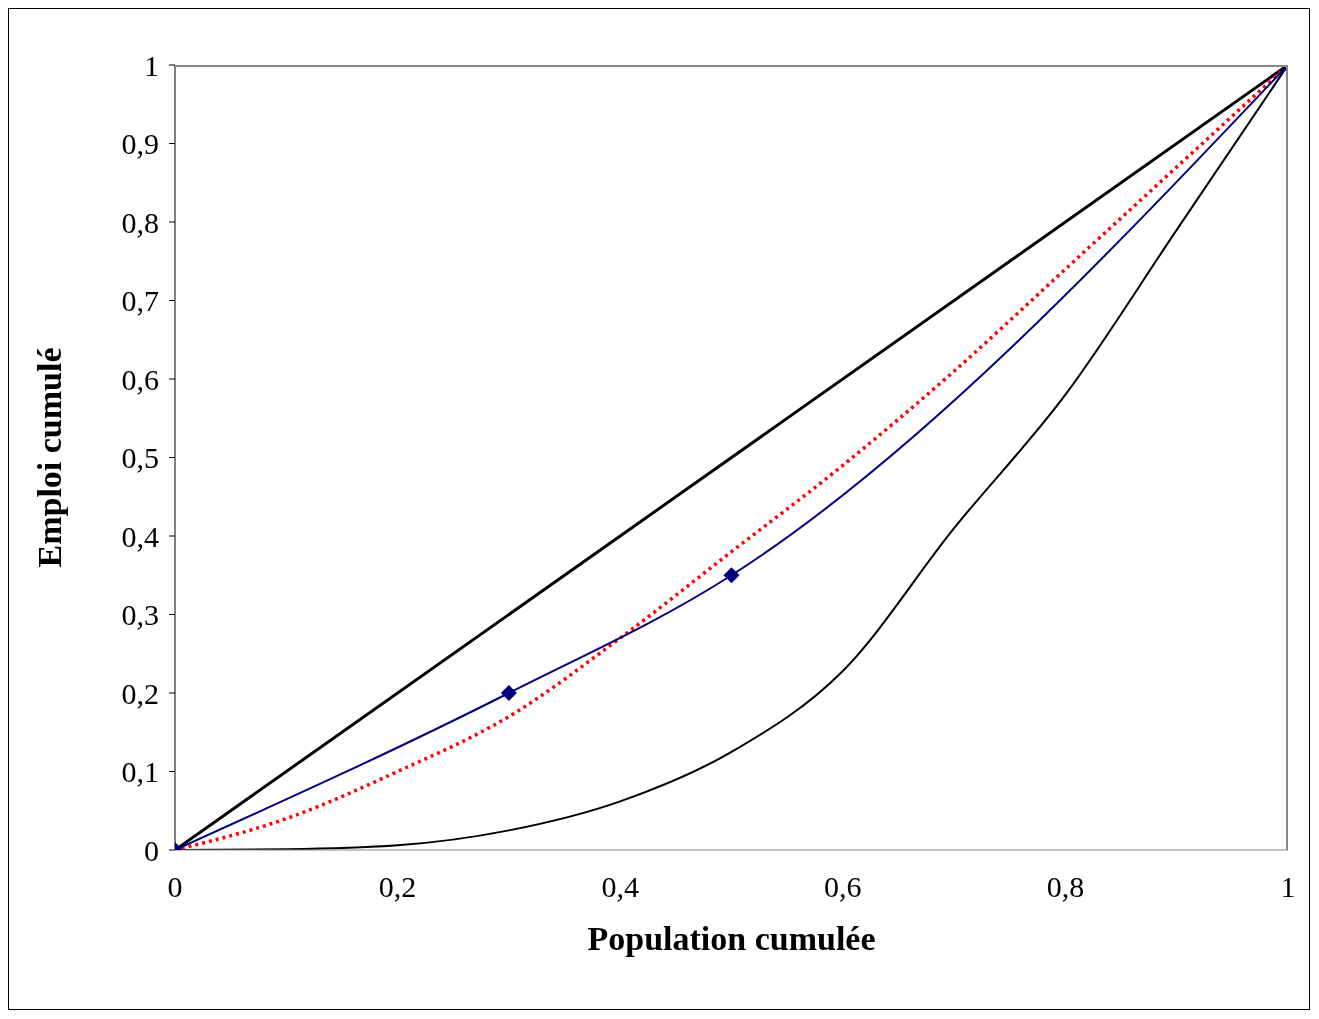  I want to click on y-tick-label: 0,9, so click(140, 144).